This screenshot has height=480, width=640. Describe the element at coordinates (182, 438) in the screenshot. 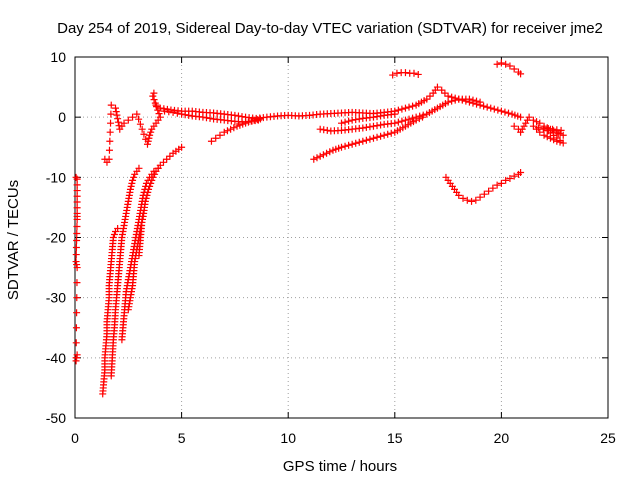

I see `x-tick-label: 5` at that location.